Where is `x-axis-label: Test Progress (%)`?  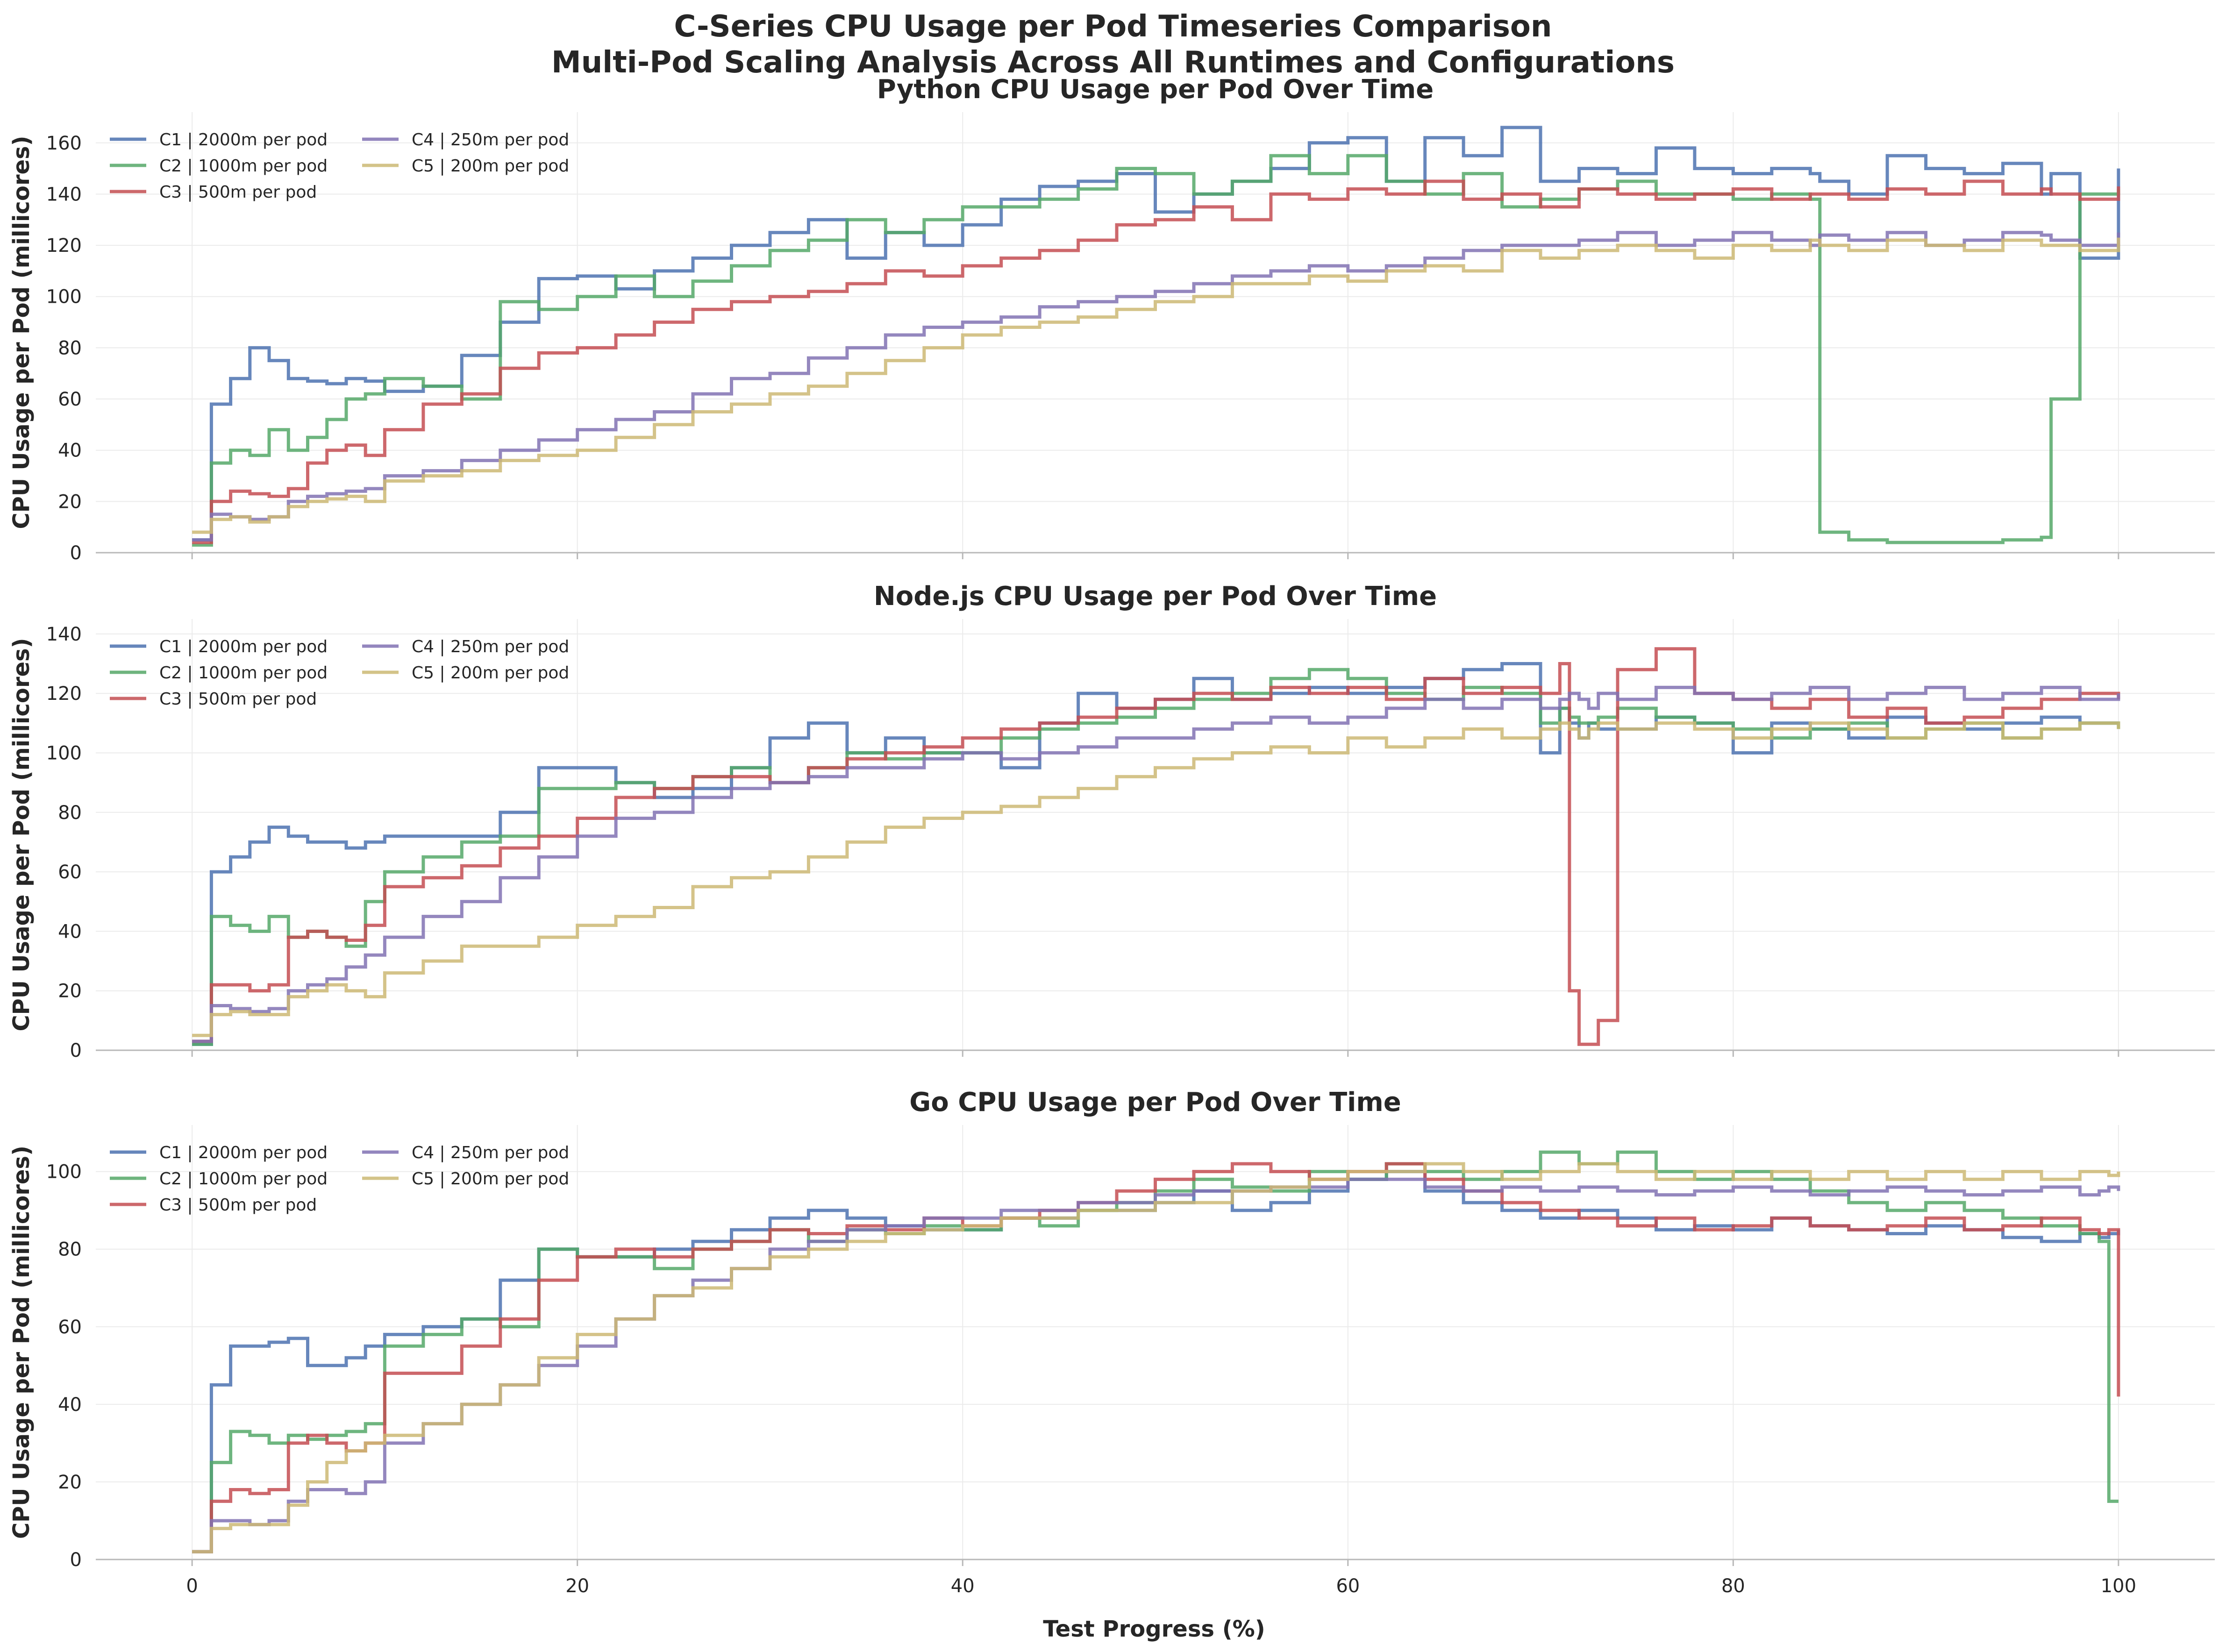
x-axis-label: Test Progress (%) is located at coordinates (1154, 1629).